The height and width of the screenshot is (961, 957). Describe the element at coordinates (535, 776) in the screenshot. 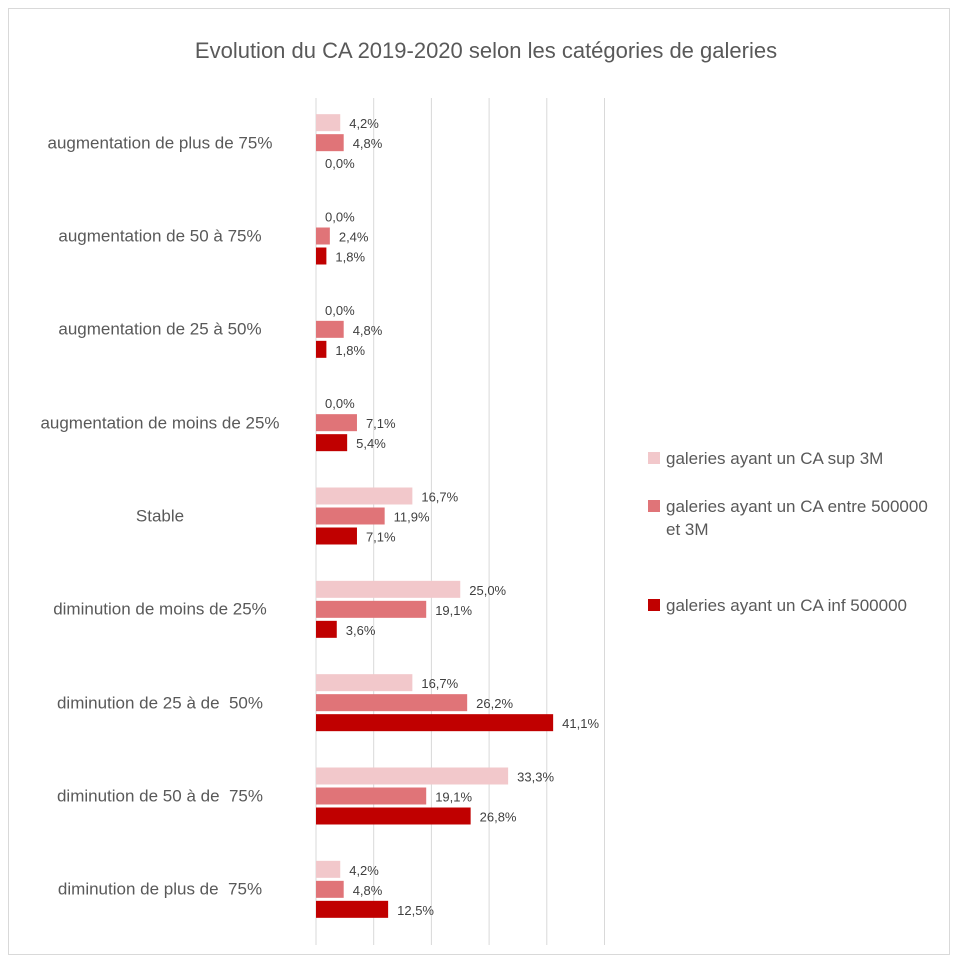

I see `data-label: 33,3%` at that location.